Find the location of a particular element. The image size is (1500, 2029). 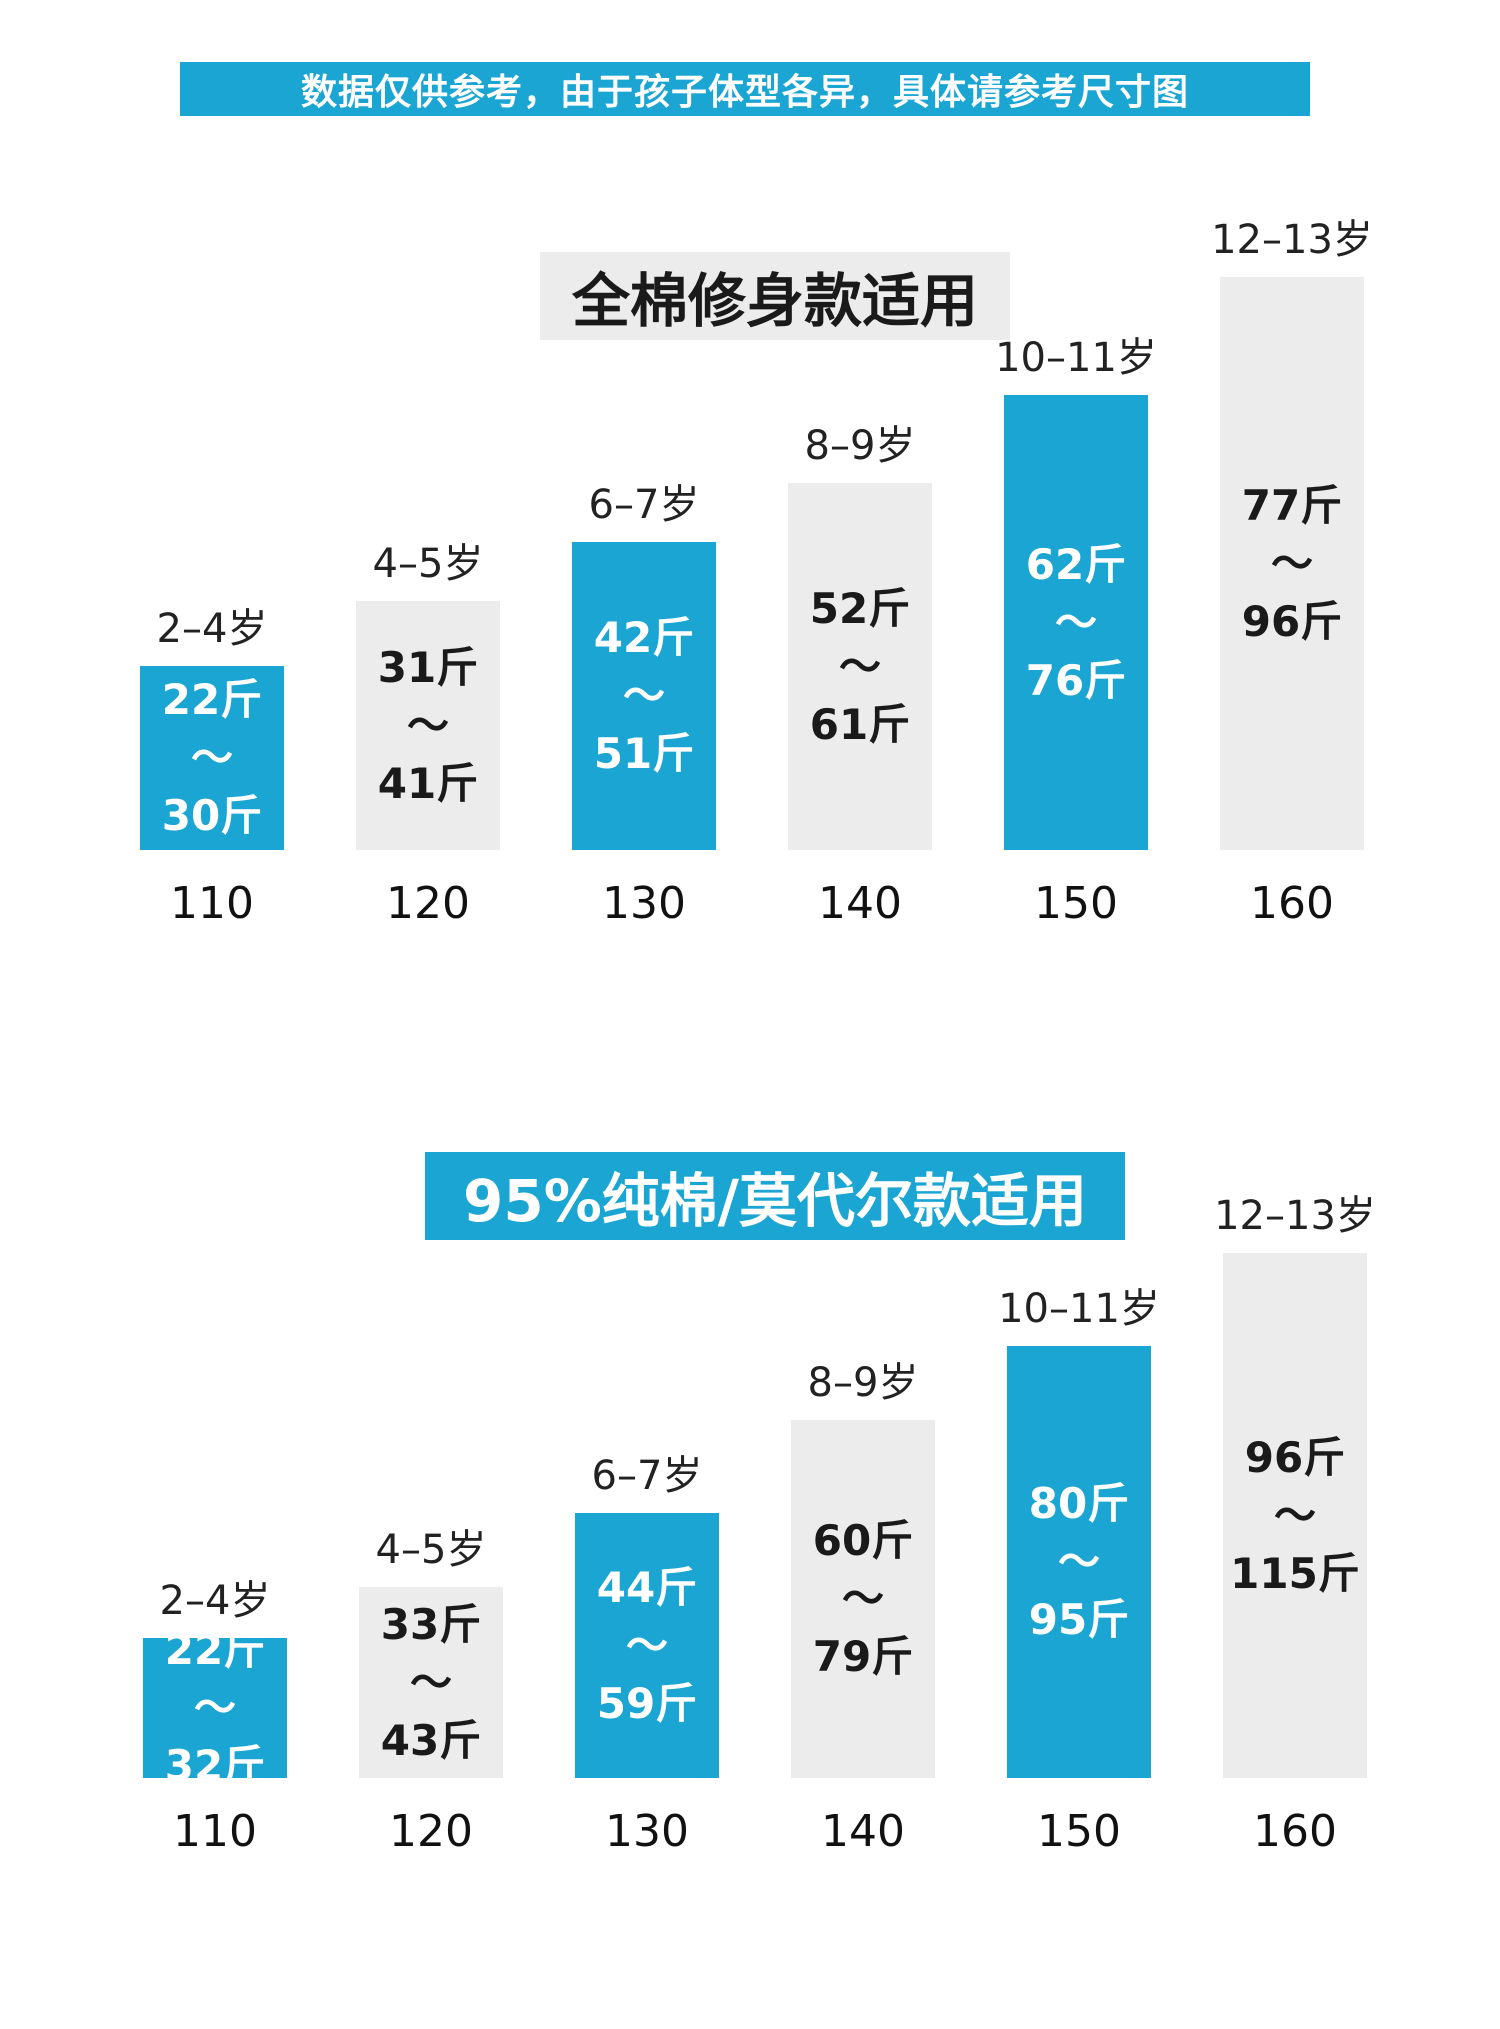

weight-range-label: 44斤 ～ 59斤 is located at coordinates (647, 1646).